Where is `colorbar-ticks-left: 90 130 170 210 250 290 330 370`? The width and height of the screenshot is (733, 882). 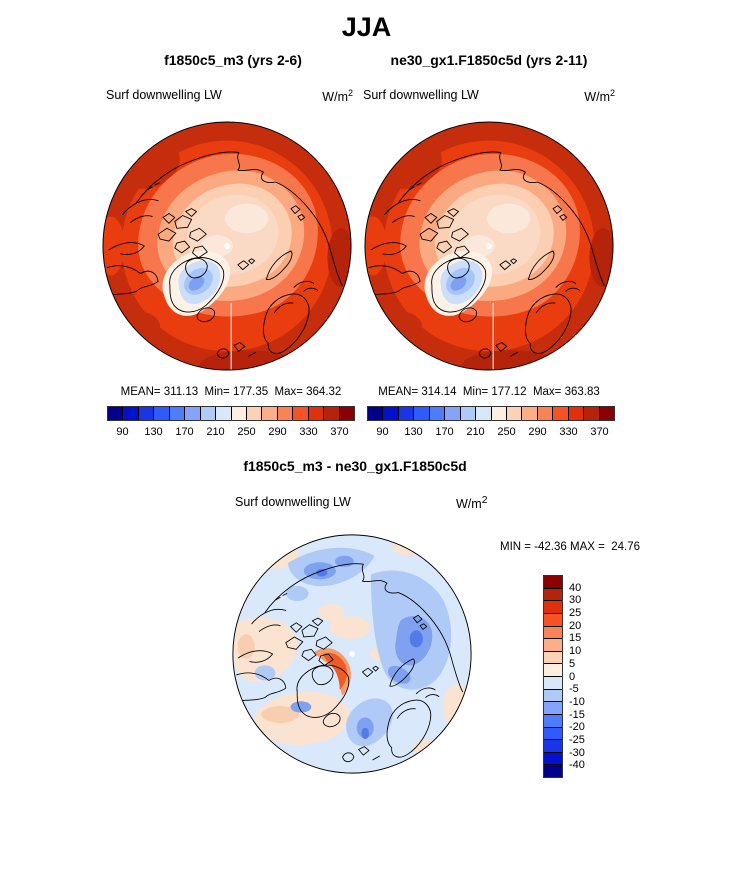
colorbar-ticks-left: 90 130 170 210 250 290 330 370 is located at coordinates (231, 431).